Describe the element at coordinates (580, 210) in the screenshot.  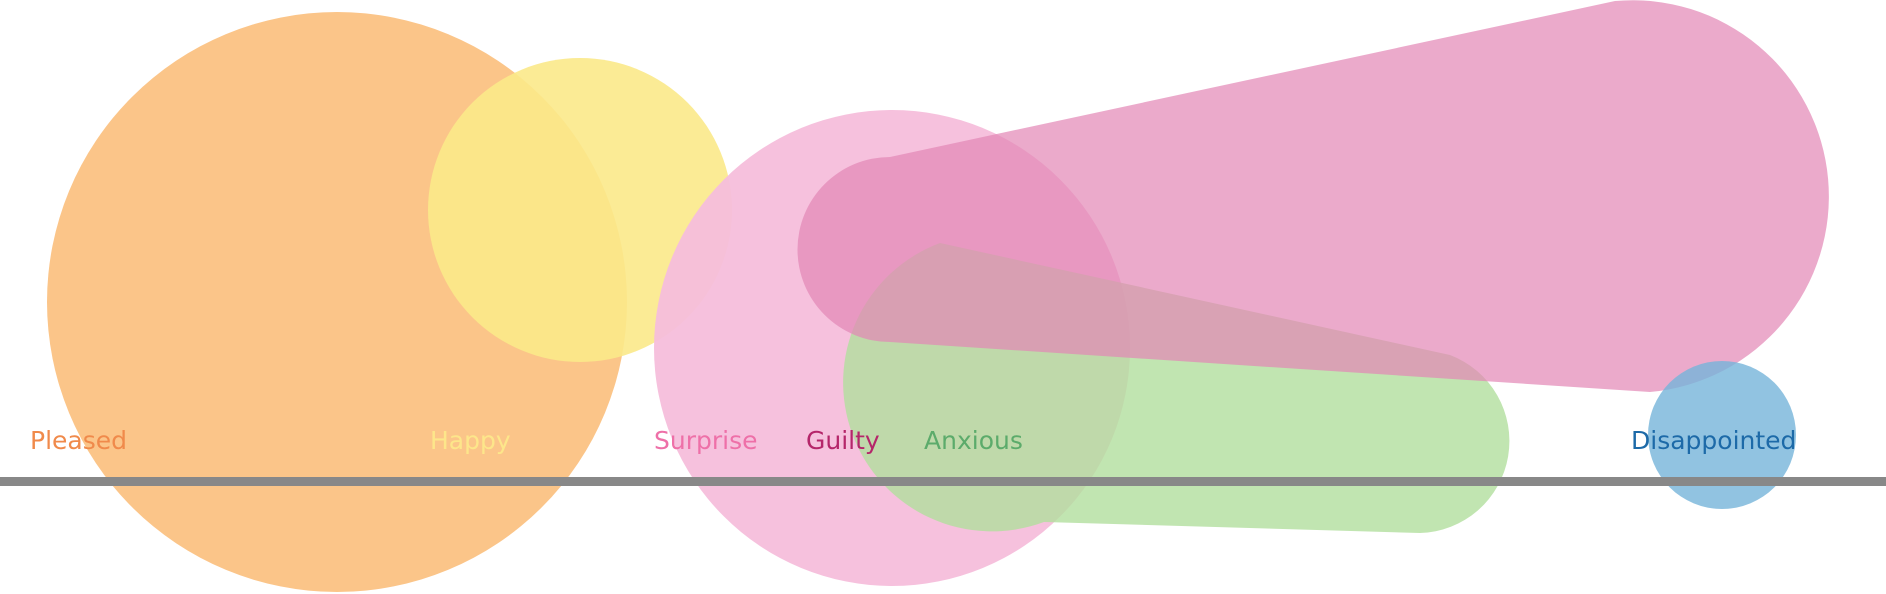
I see `happy-blob` at that location.